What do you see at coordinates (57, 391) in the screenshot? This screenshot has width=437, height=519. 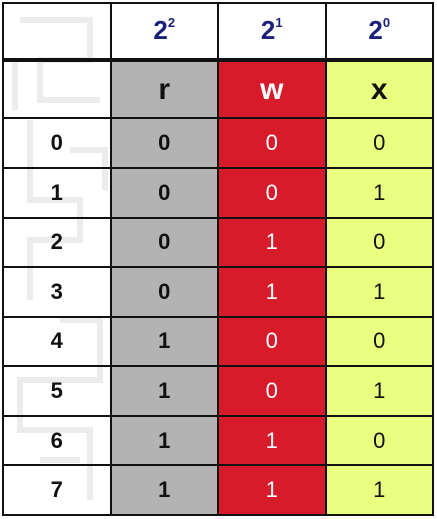 I see `octal-value: 5` at bounding box center [57, 391].